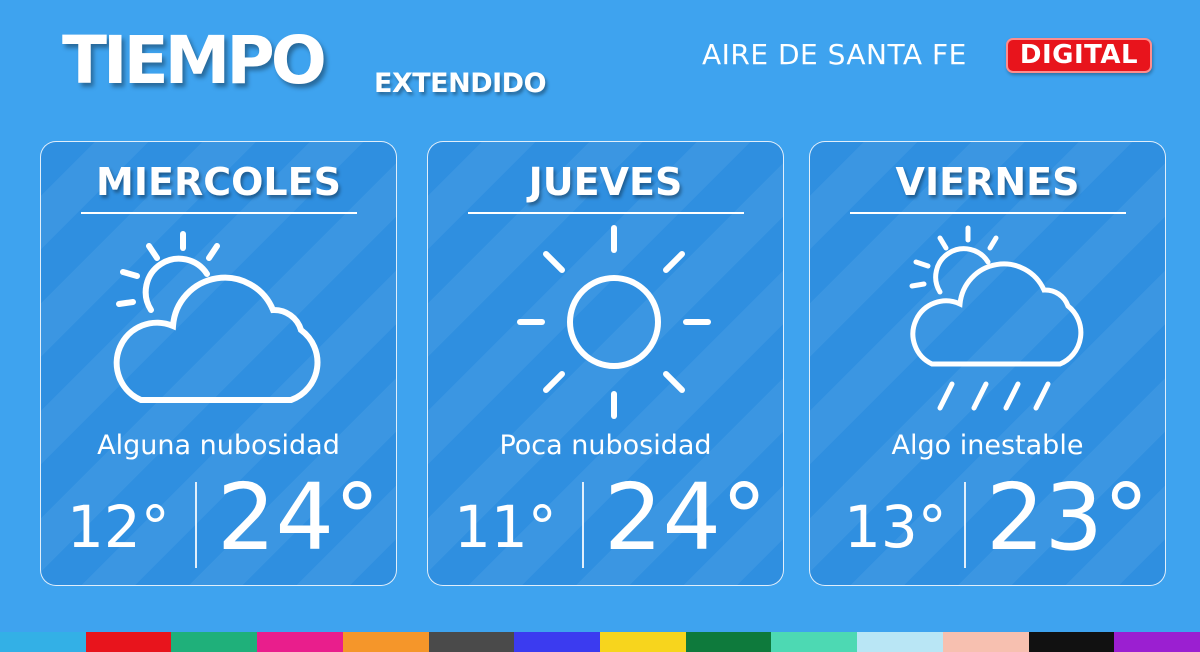 The image size is (1200, 652). I want to click on partly-cloudy-rain-icon, so click(996, 318).